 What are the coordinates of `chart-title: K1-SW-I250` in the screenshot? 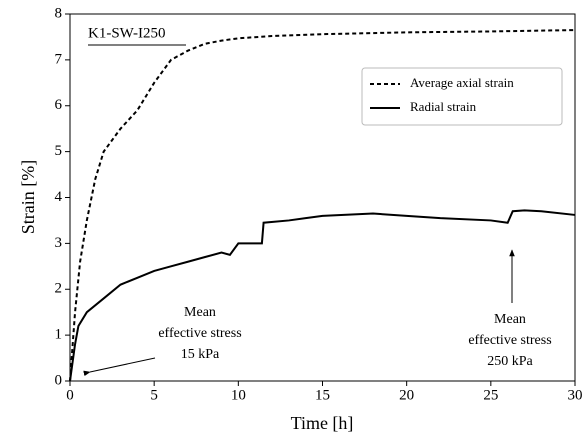 It's located at (127, 33).